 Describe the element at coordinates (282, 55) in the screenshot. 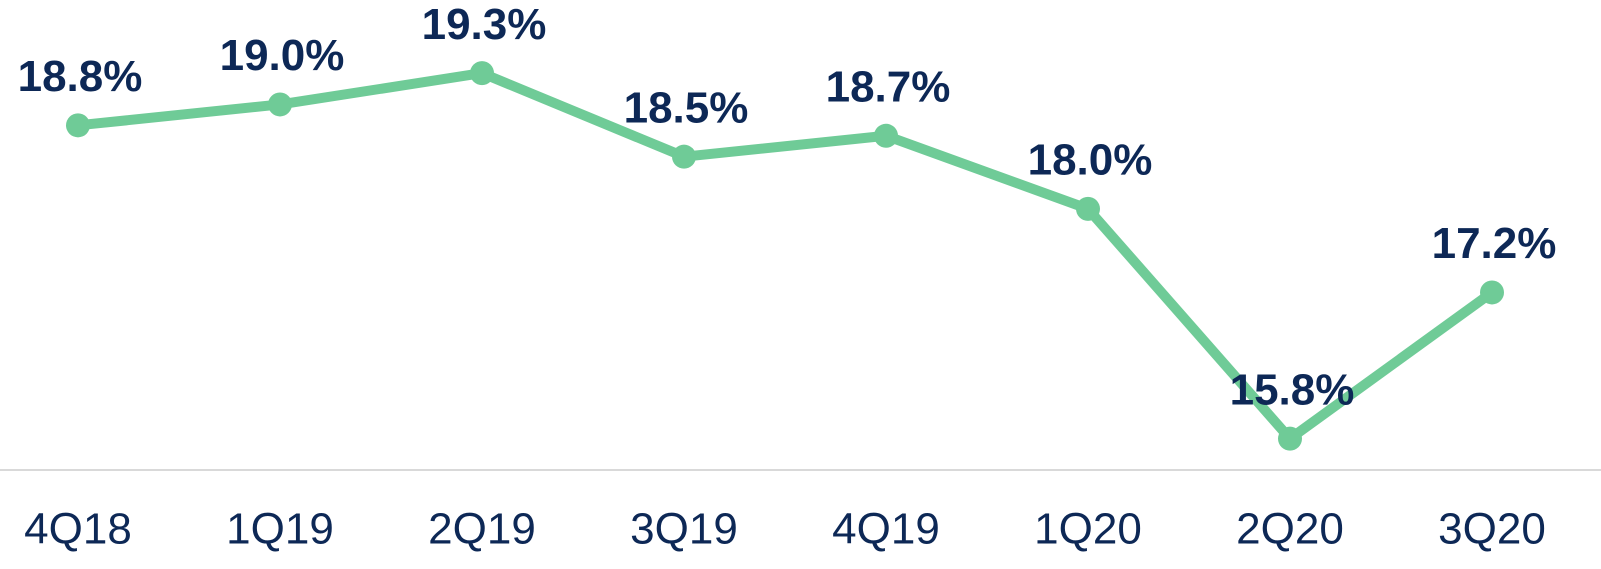

I see `data-label: 19.0%` at that location.